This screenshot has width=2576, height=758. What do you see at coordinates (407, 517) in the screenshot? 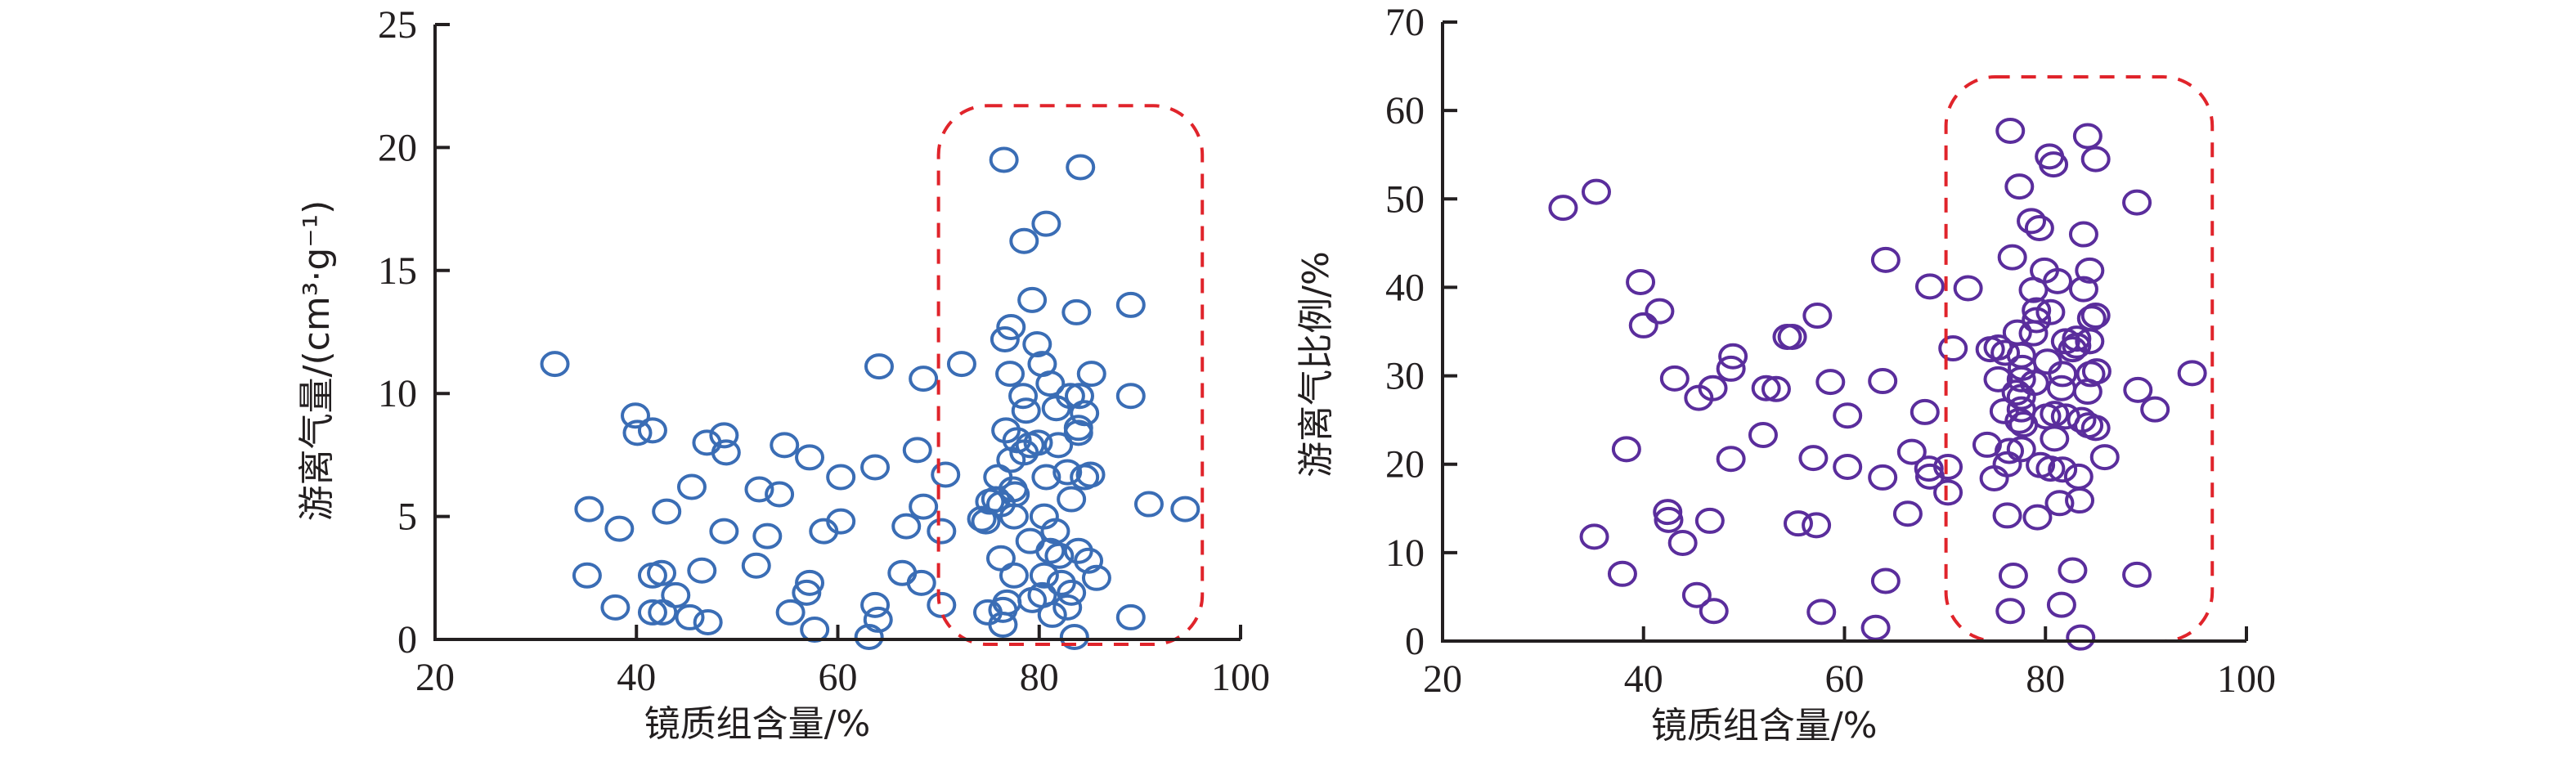
I see `y-tick-label: 5` at bounding box center [407, 517].